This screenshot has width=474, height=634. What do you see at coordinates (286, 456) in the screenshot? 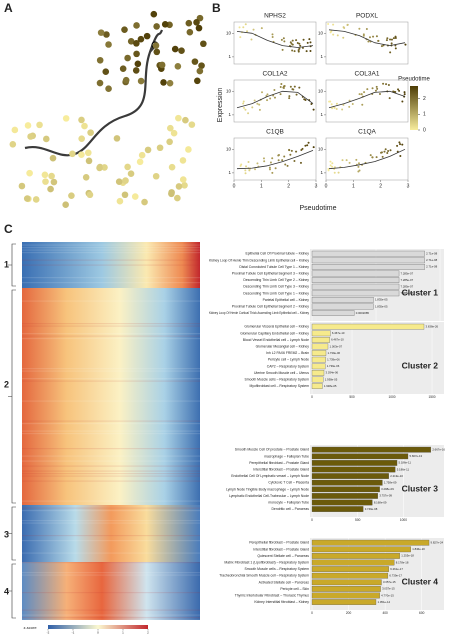
I see `term-label: macrophage – Fallopian Tube` at bounding box center [286, 456].